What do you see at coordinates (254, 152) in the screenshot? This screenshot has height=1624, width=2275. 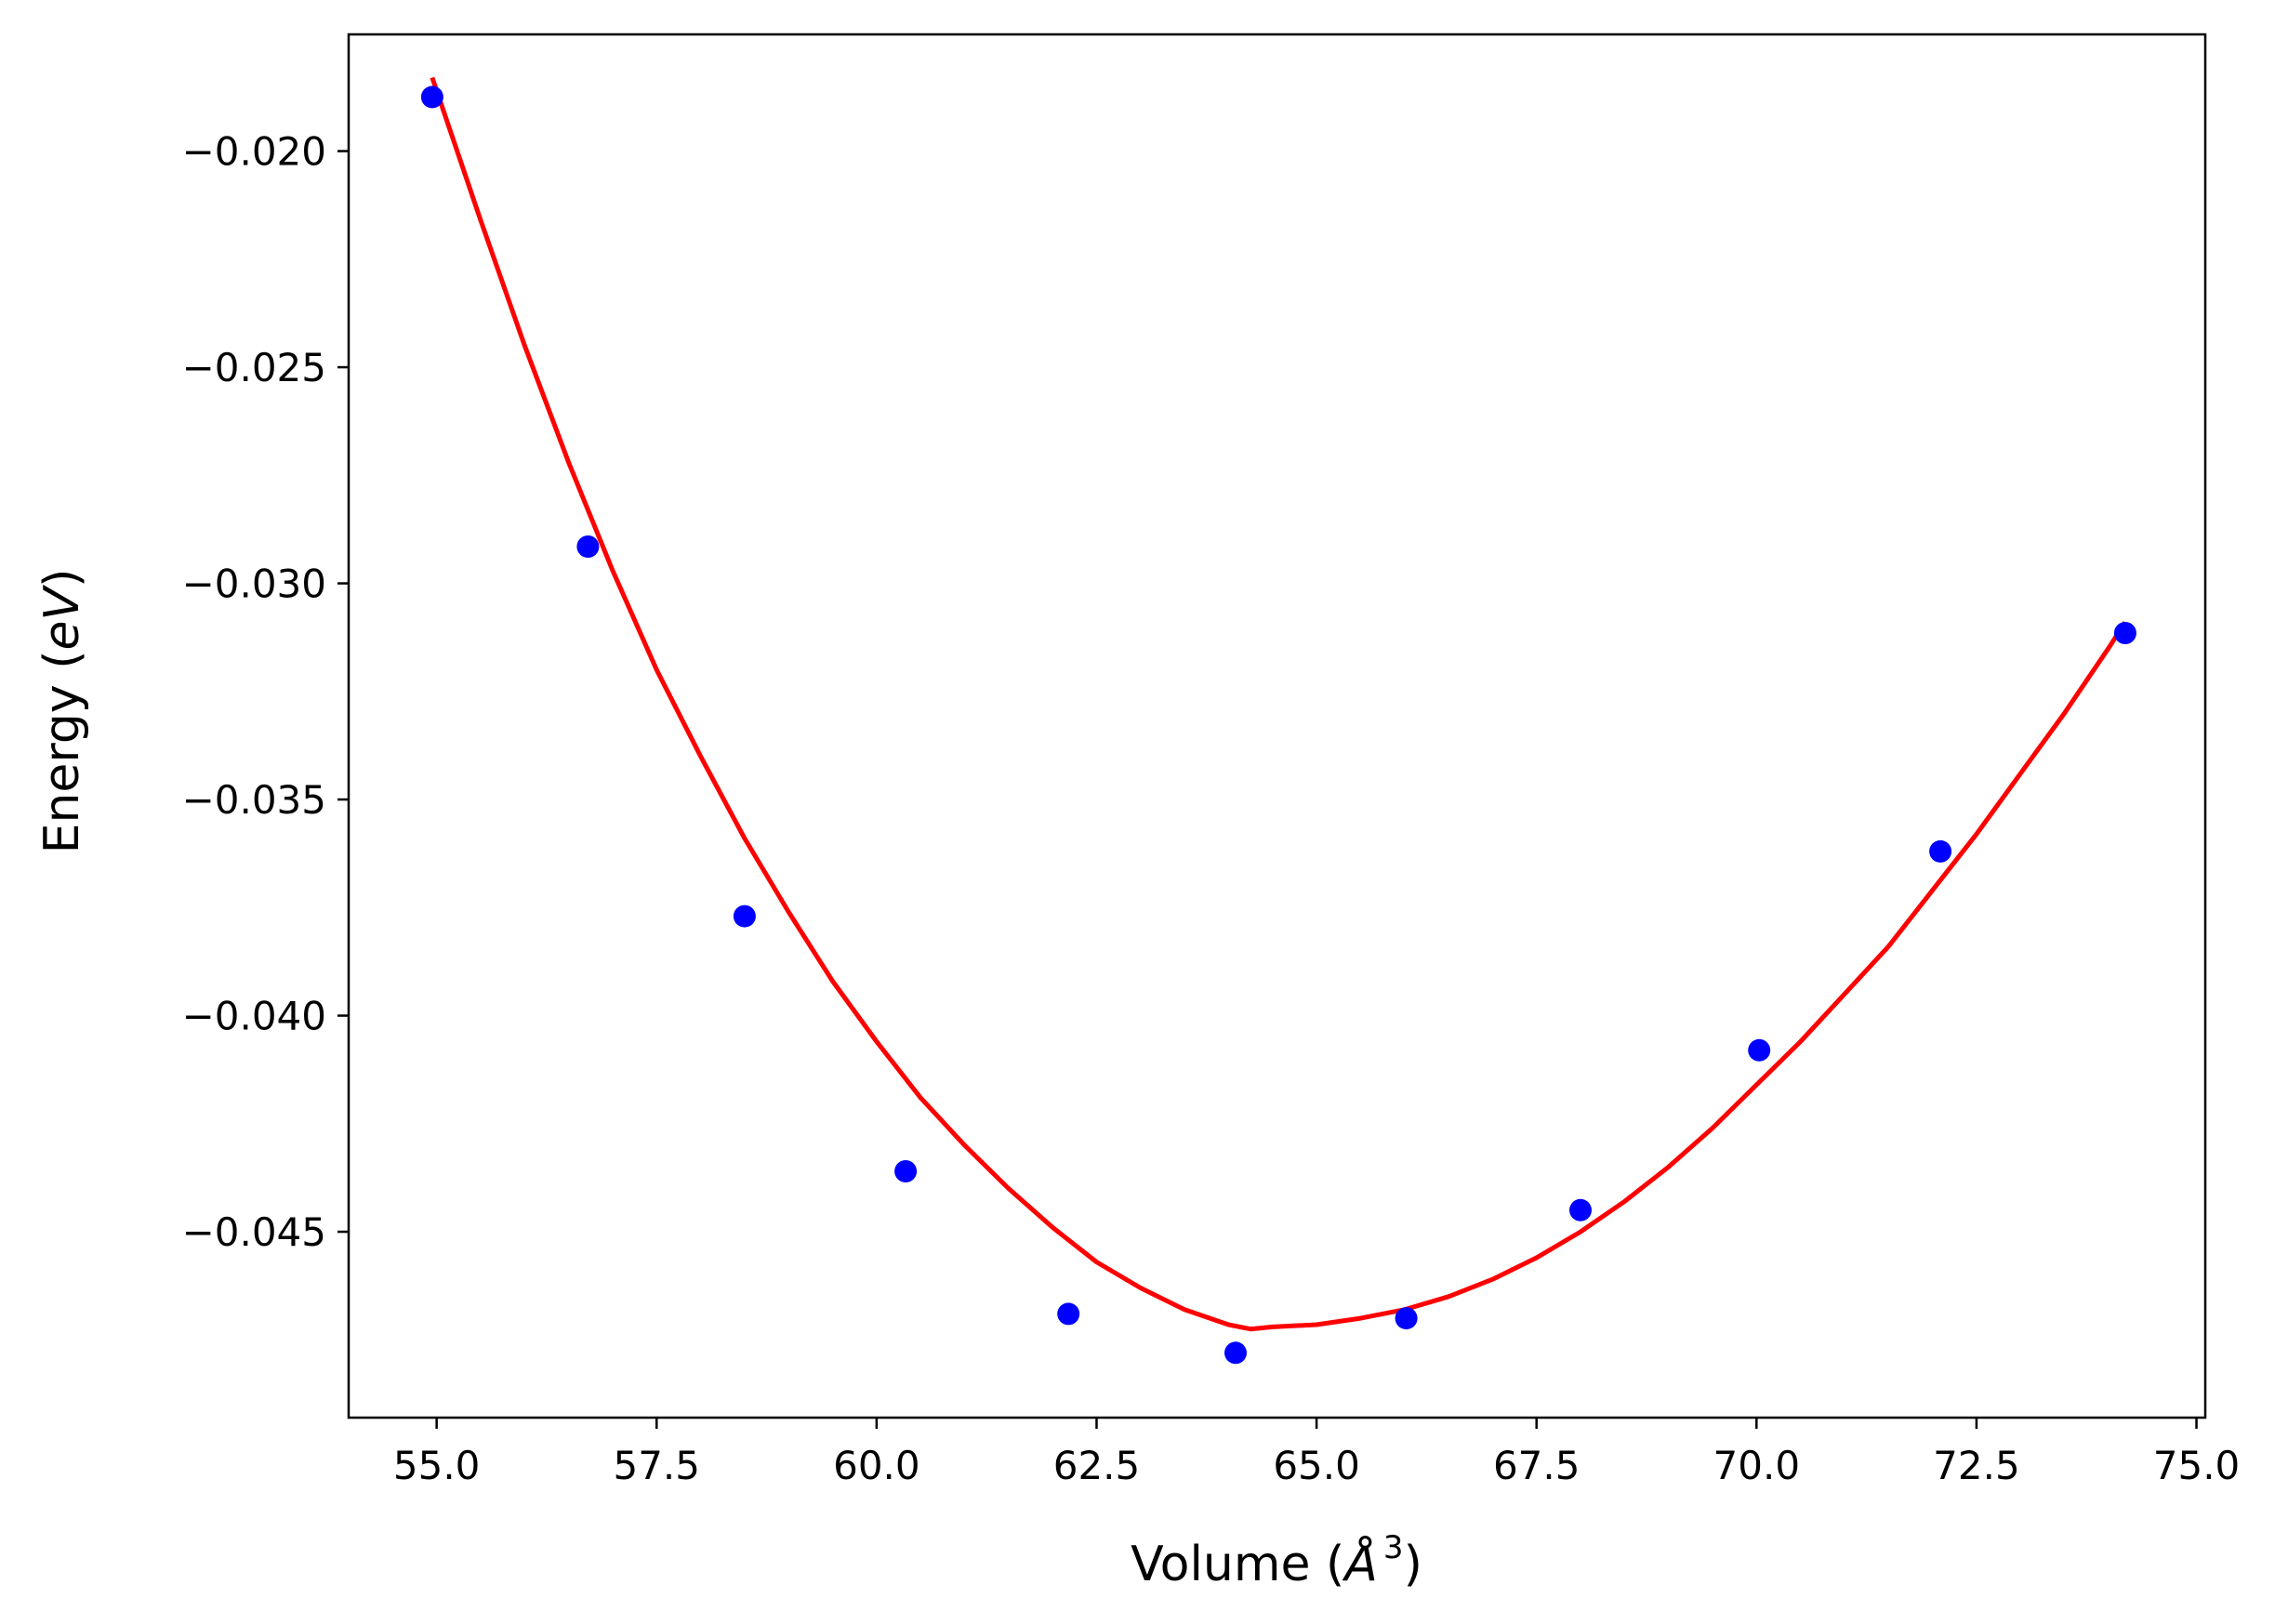 I see `y-tick-label: −0.020` at bounding box center [254, 152].